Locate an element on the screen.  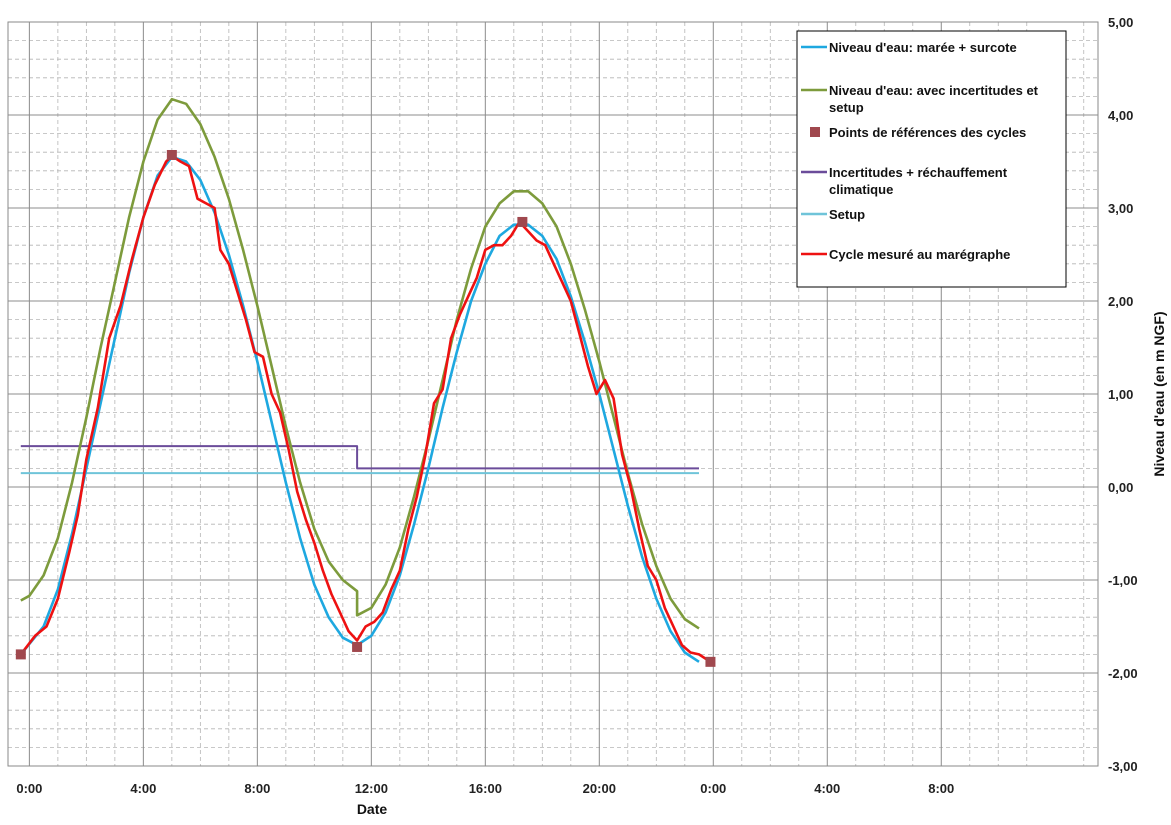
x-tick-label: 20:00 is located at coordinates (599, 788).